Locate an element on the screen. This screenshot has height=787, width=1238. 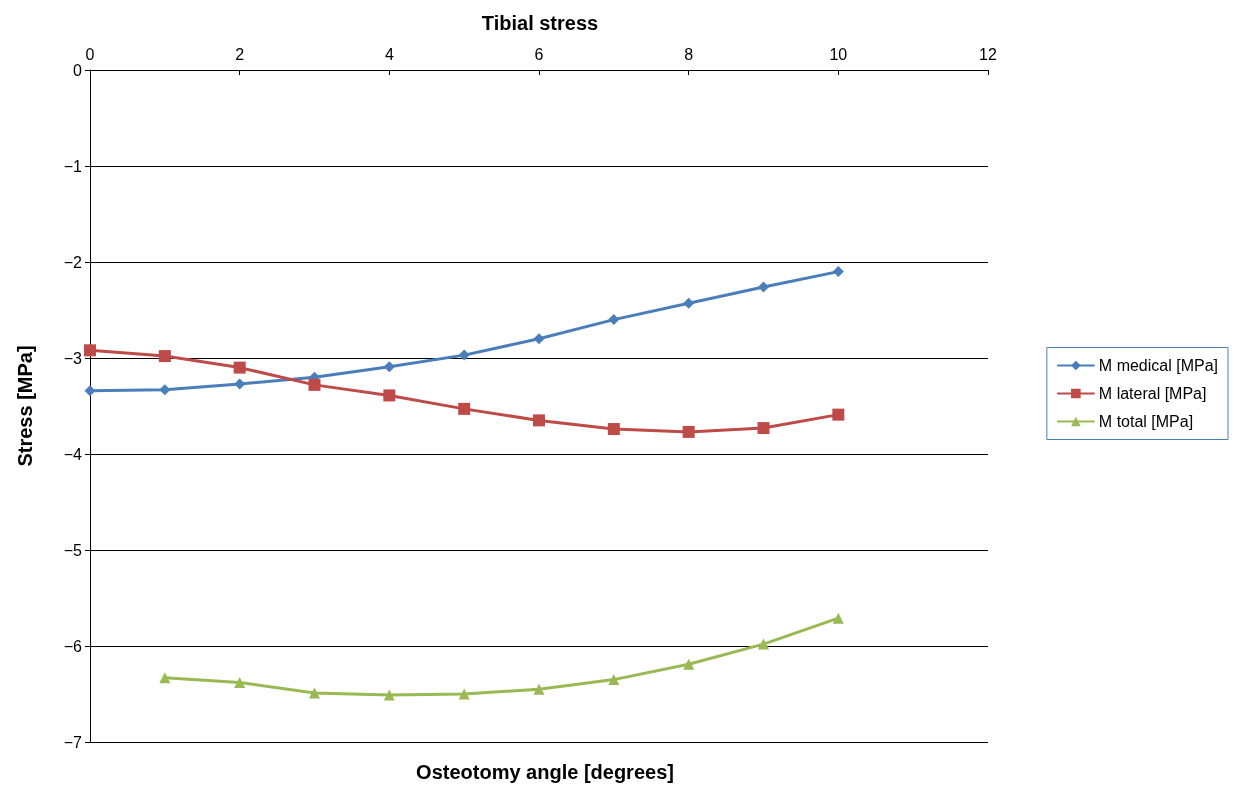
x-tick-label: 12 is located at coordinates (988, 54).